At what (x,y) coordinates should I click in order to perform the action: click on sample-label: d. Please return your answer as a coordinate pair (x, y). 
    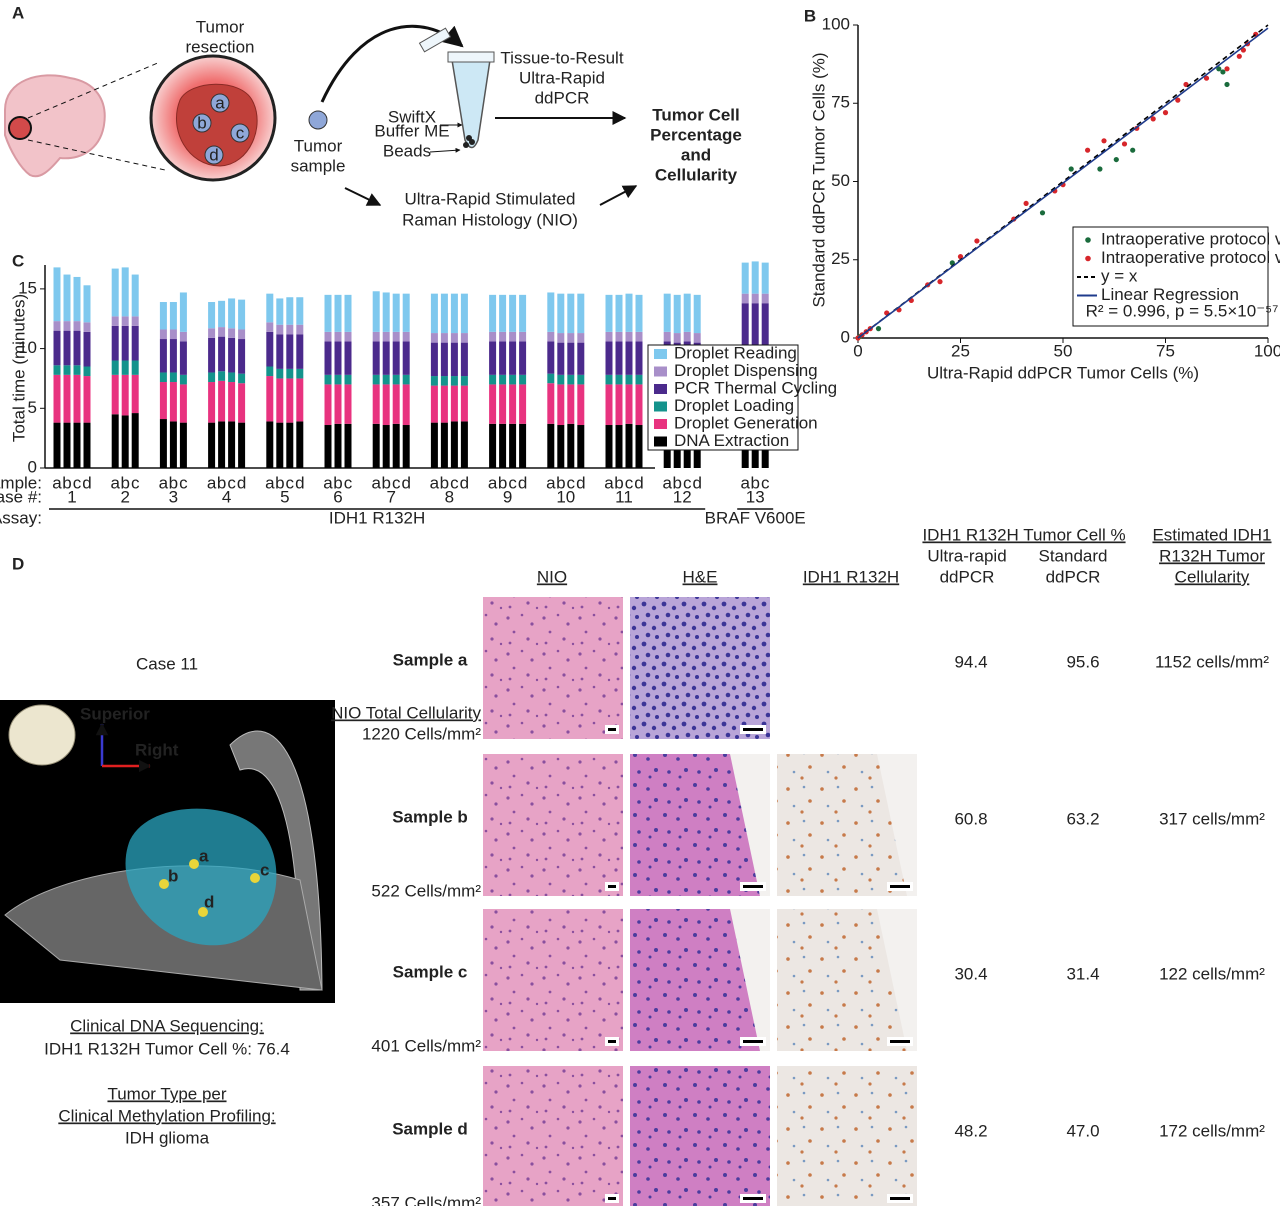
    Looking at the image, I should click on (299, 482).